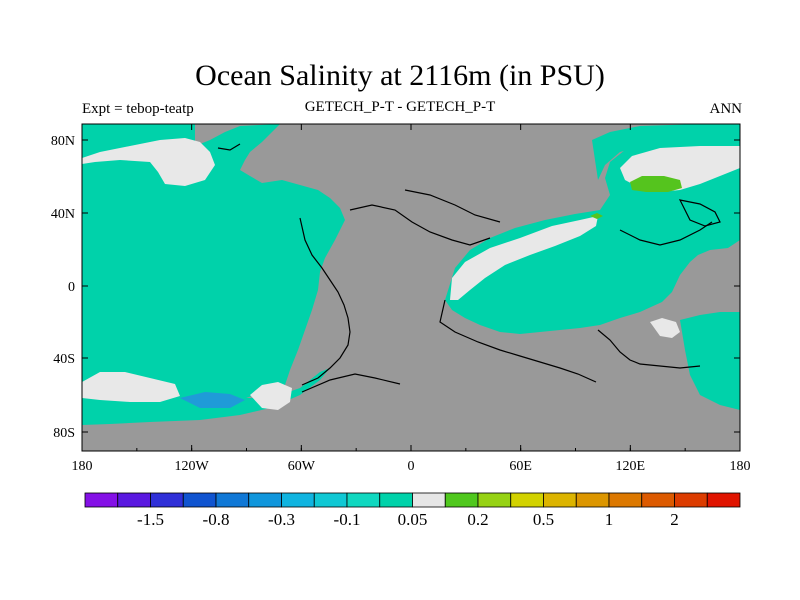 This screenshot has width=800, height=600. I want to click on coastline-southeast, so click(666, 233).